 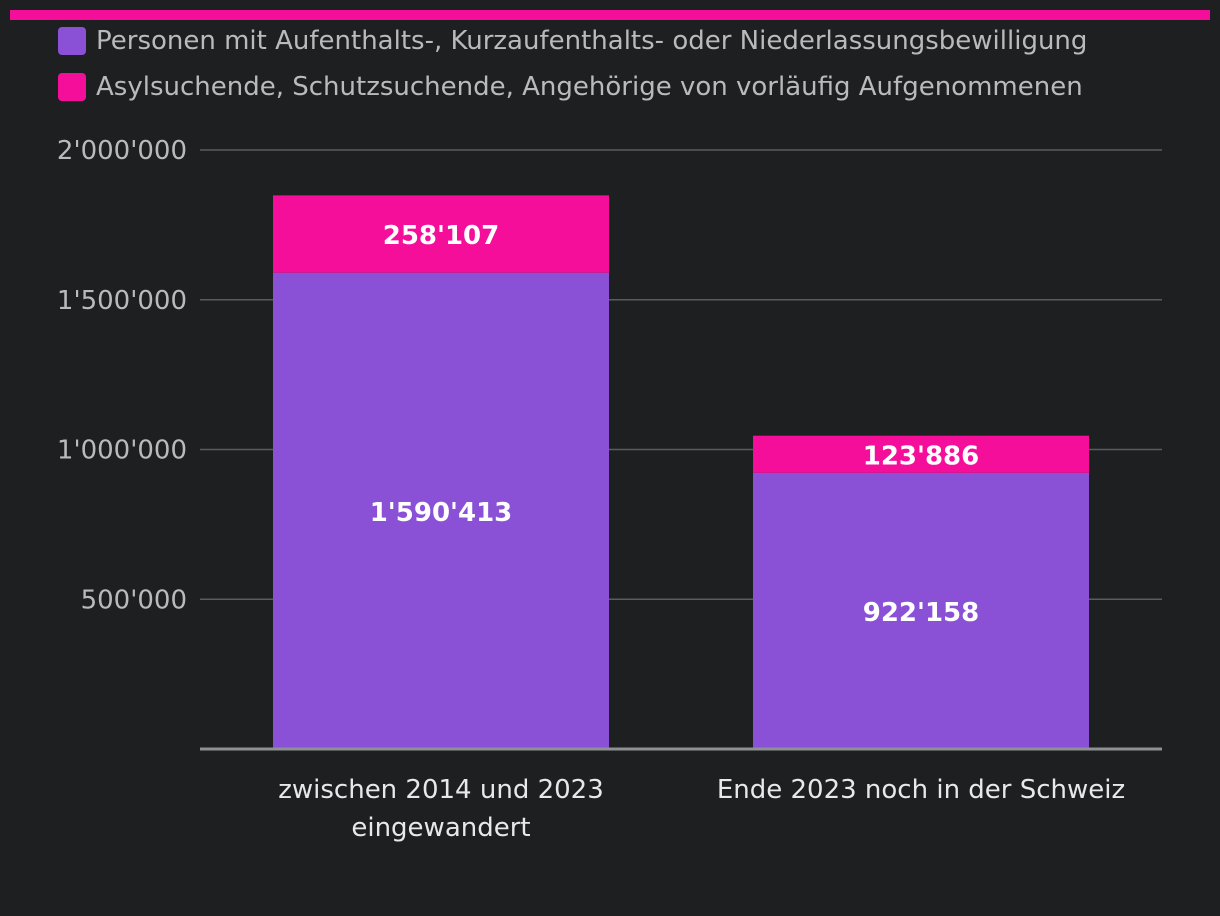 What do you see at coordinates (134, 600) in the screenshot?
I see `y-tick-label-0: 500'000` at bounding box center [134, 600].